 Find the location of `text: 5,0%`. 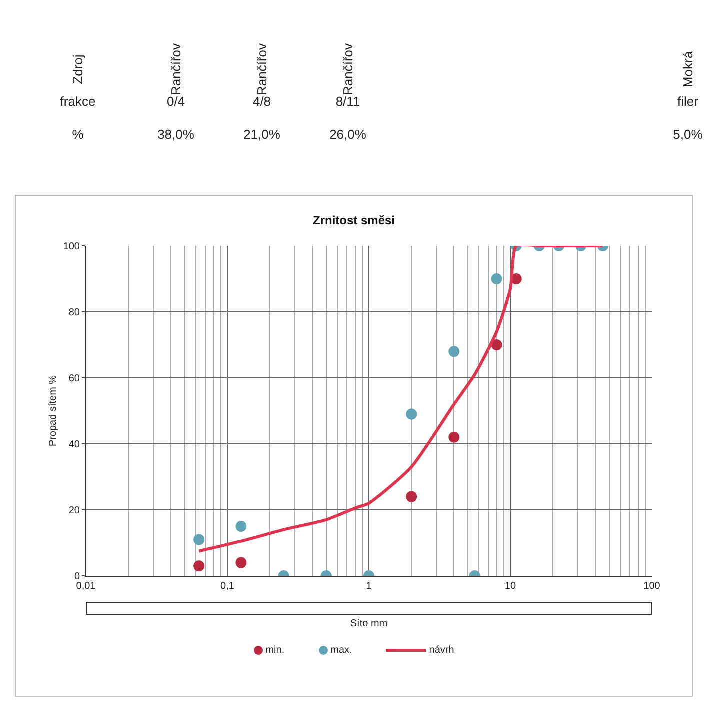

text: 5,0% is located at coordinates (688, 134).